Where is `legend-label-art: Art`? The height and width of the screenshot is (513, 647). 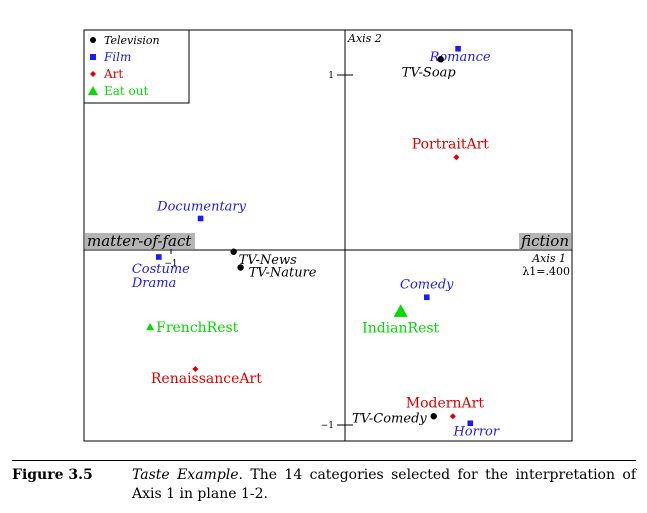
legend-label-art: Art is located at coordinates (113, 74).